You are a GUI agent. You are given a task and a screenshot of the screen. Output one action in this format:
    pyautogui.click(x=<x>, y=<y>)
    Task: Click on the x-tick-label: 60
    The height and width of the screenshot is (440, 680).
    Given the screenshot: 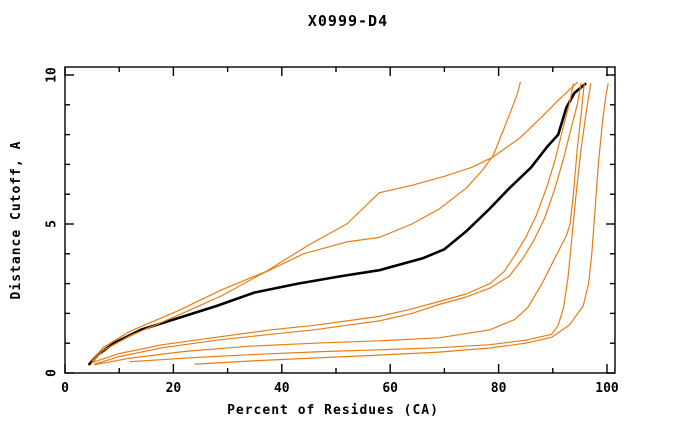 What is the action you would take?
    pyautogui.click(x=390, y=388)
    